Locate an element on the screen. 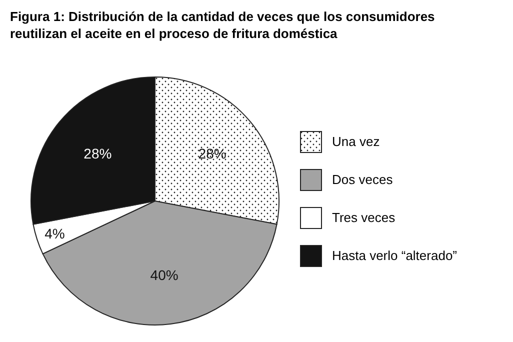 The width and height of the screenshot is (513, 342). legend-label: Dos veces is located at coordinates (362, 179).